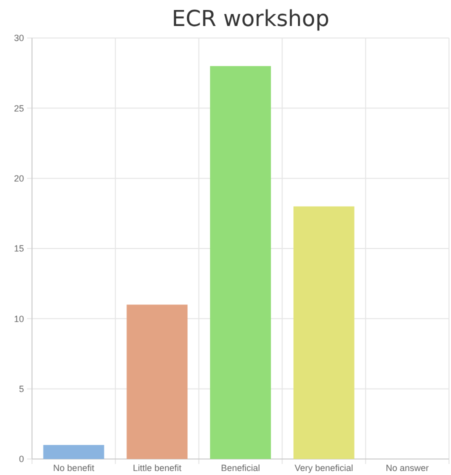 The image size is (451, 475). Describe the element at coordinates (157, 468) in the screenshot. I see `x-tick-label: Little benefit` at that location.